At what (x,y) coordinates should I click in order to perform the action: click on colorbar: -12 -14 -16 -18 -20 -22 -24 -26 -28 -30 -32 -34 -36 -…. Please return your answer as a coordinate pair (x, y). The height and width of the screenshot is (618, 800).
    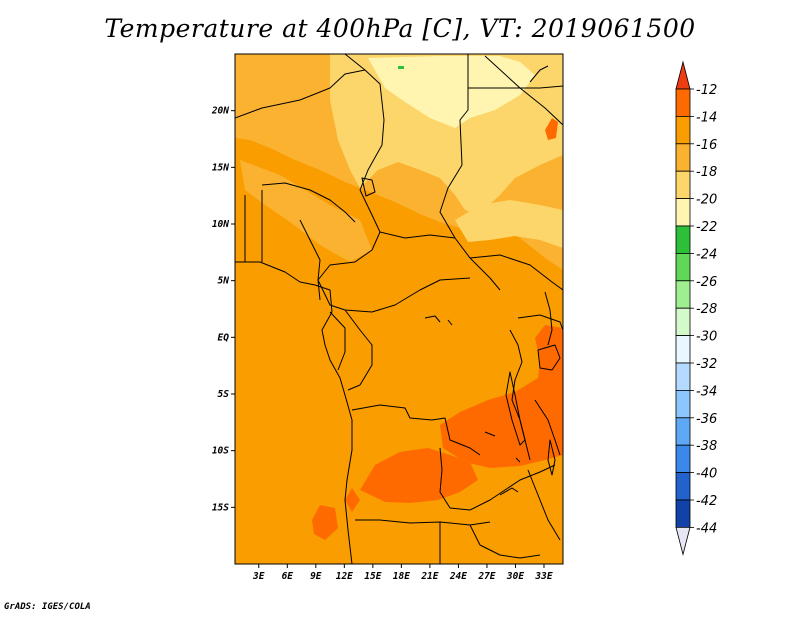
    Looking at the image, I should click on (696, 308).